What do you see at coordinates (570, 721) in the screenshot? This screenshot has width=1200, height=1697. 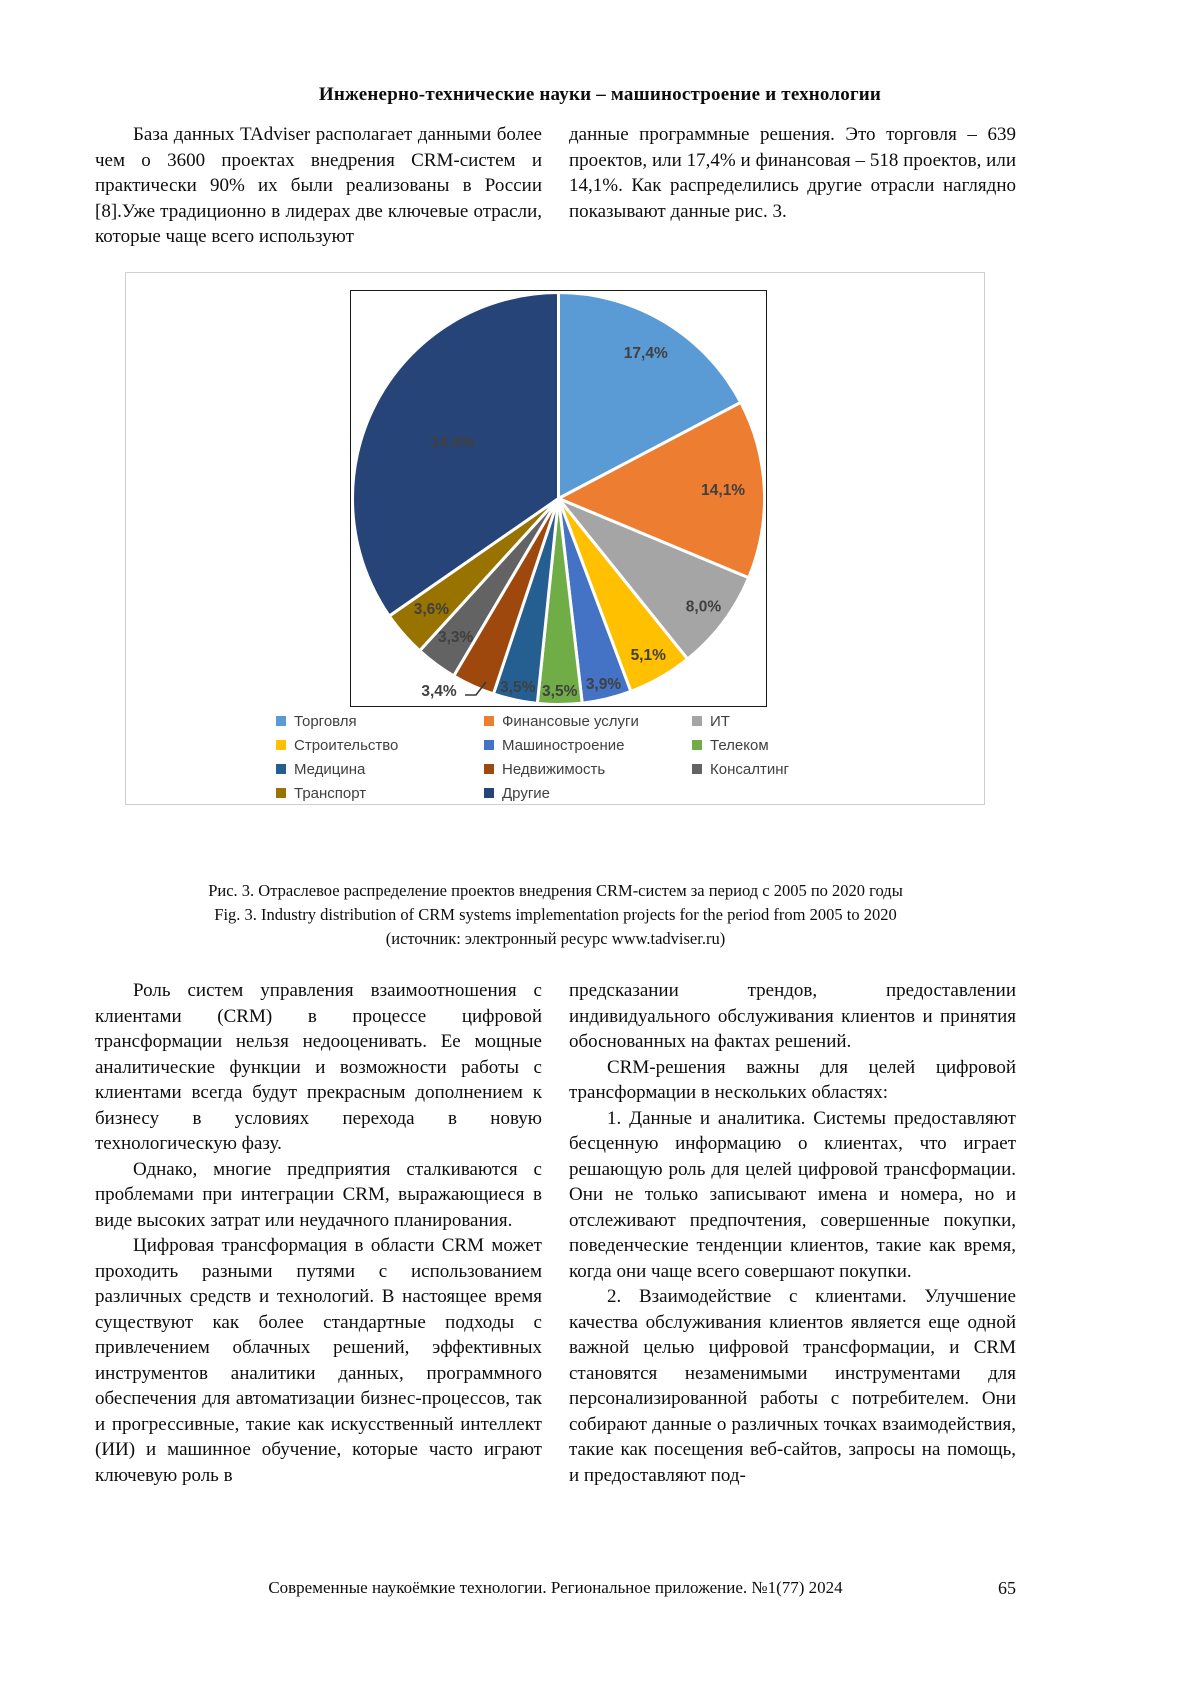 I see `legend-label: Финансовые услуги` at bounding box center [570, 721].